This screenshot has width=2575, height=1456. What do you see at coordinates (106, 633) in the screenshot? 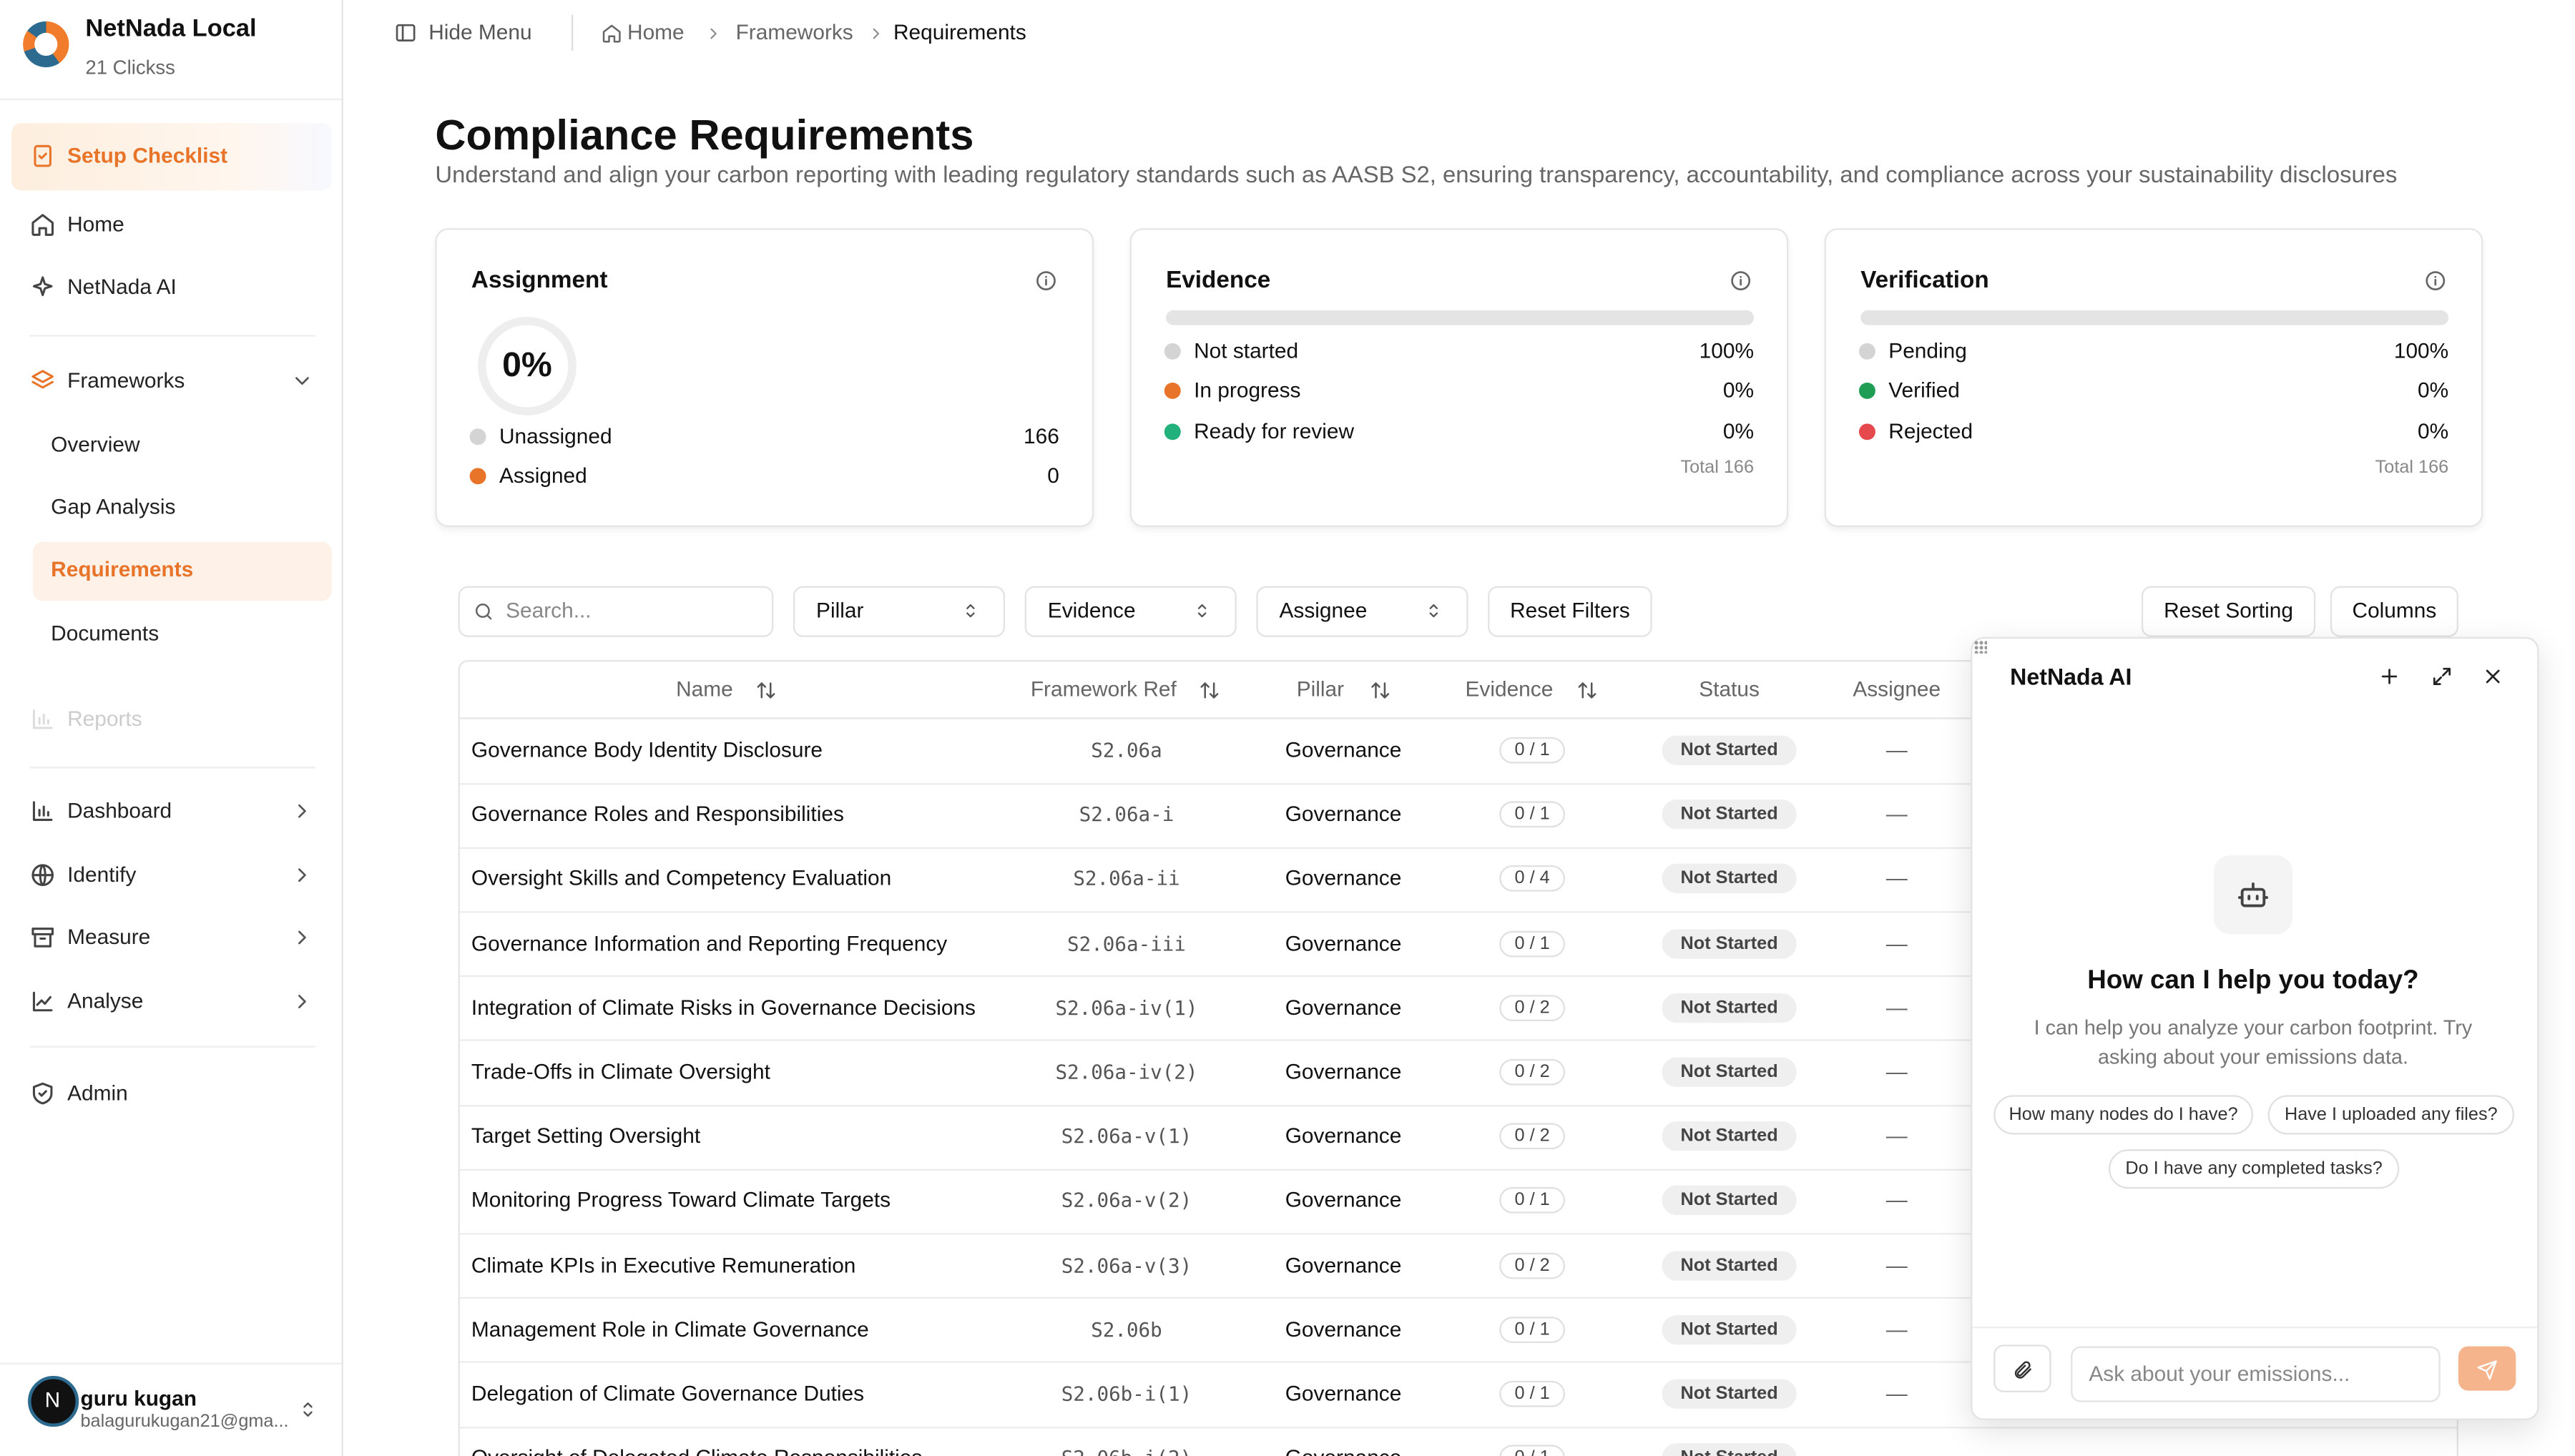
I see `nav-item: Documents` at bounding box center [106, 633].